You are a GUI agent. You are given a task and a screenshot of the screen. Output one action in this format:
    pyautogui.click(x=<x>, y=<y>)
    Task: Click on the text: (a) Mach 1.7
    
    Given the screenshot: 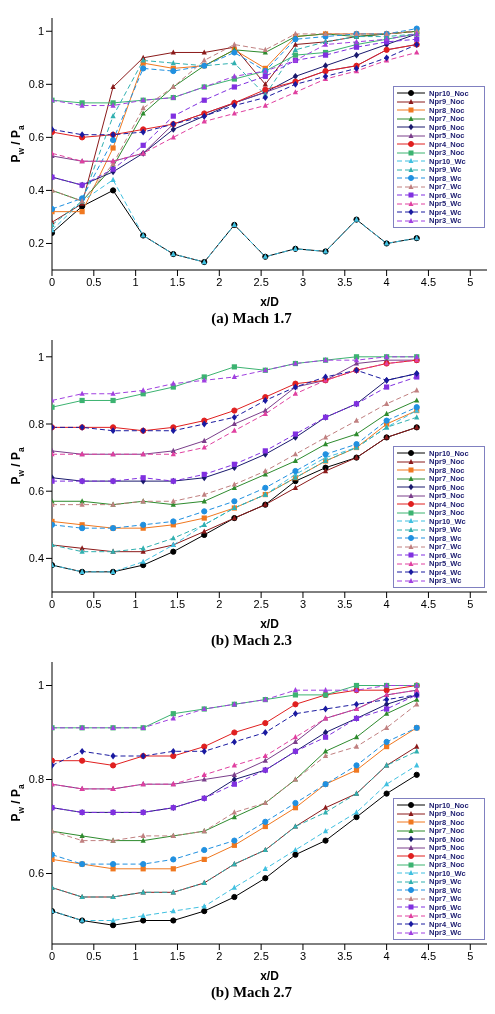 What is the action you would take?
    pyautogui.click(x=251, y=318)
    